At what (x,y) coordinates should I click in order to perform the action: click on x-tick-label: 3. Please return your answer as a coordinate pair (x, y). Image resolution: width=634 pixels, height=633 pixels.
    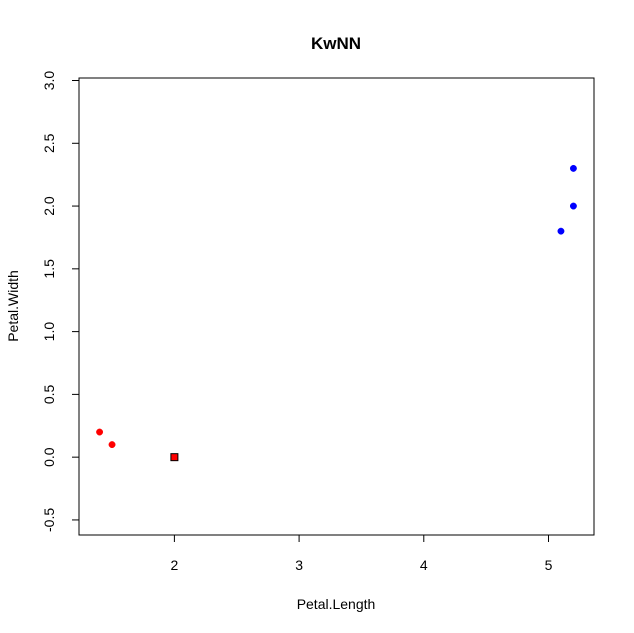
    Looking at the image, I should click on (299, 565).